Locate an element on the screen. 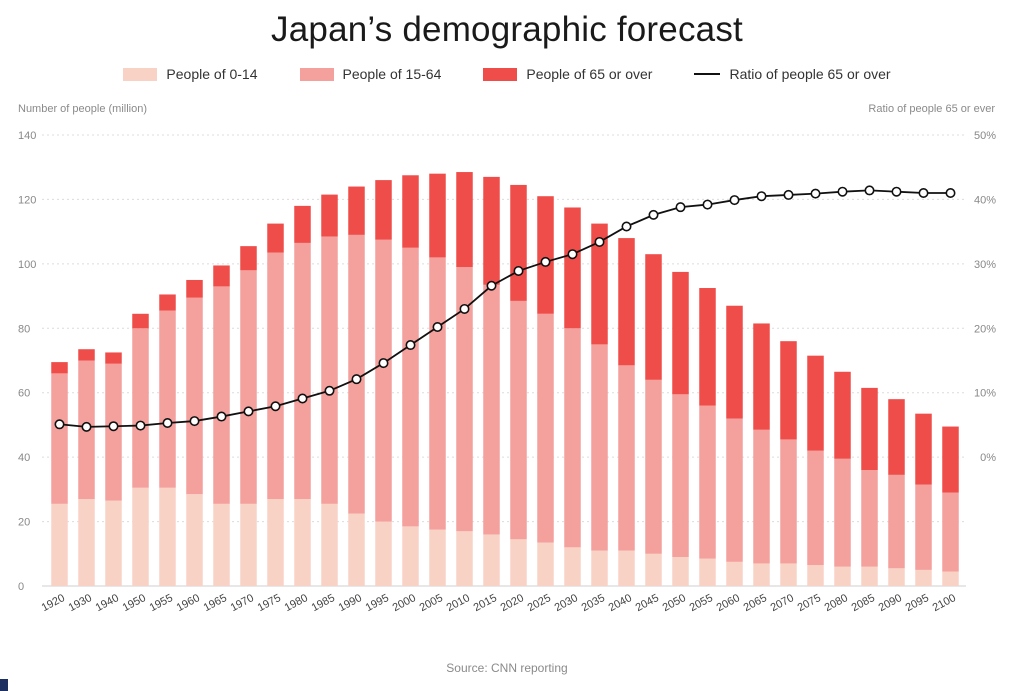 The image size is (1024, 691). source-note: Source: CNN reporting is located at coordinates (507, 668).